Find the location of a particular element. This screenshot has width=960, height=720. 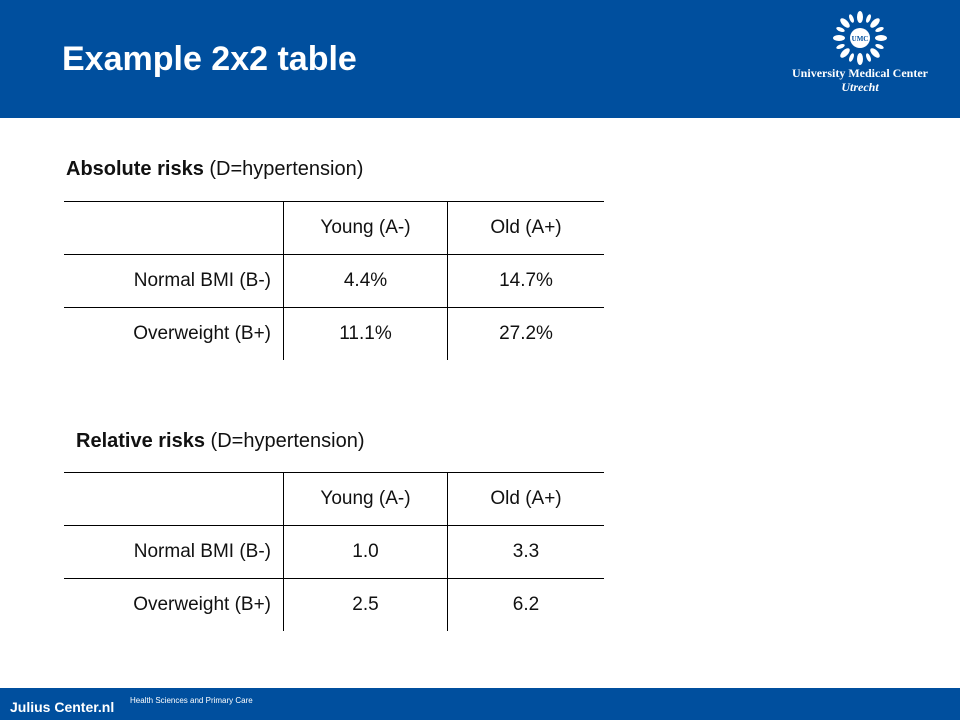

table-cell: 11.1% is located at coordinates (365, 333).